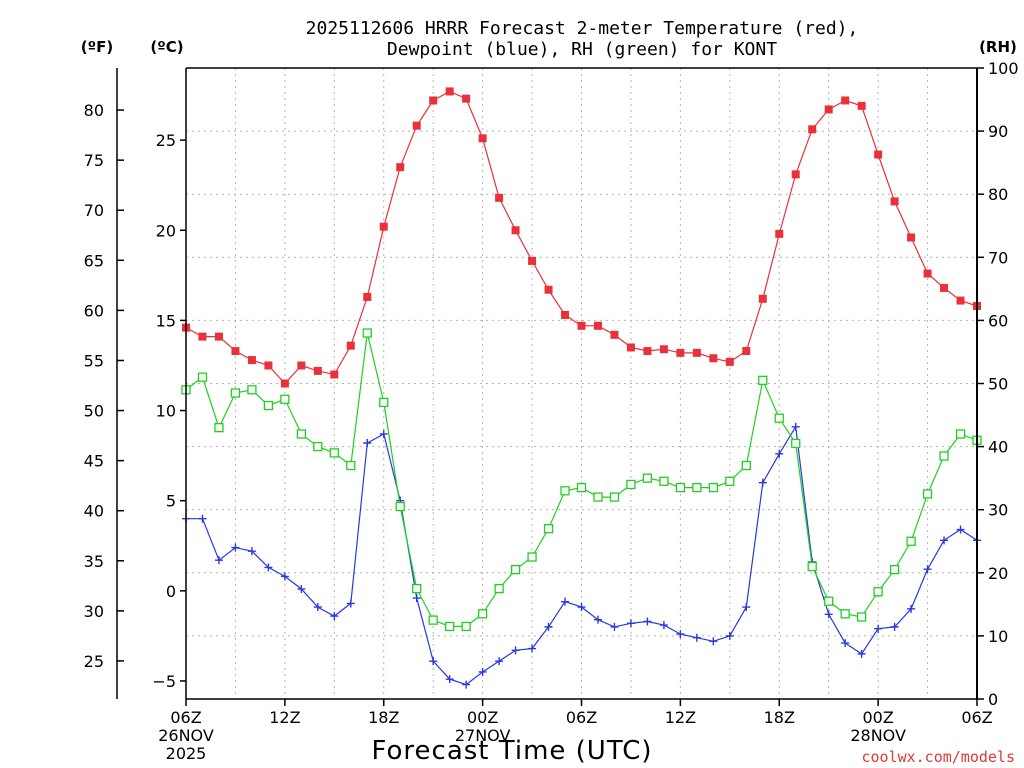 The height and width of the screenshot is (768, 1024). Describe the element at coordinates (94, 160) in the screenshot. I see `fahrenheit-tick-label: 75` at that location.